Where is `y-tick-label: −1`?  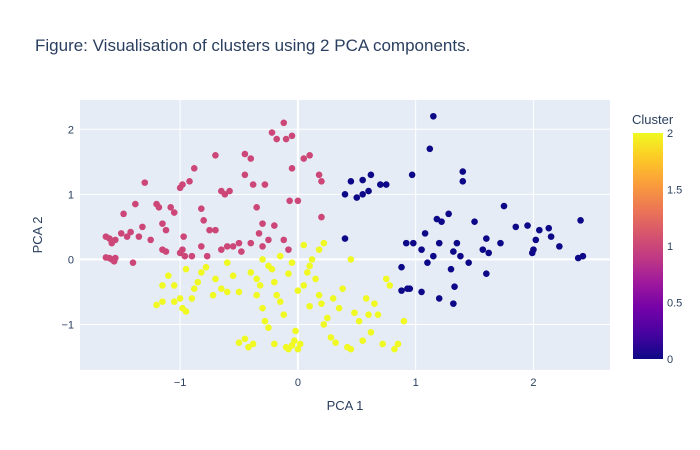
y-tick-label: −1 is located at coordinates (67, 325).